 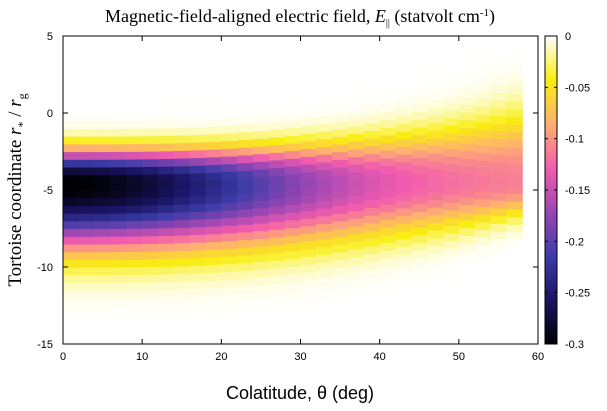 I want to click on x-tick-label: 20, so click(x=221, y=357).